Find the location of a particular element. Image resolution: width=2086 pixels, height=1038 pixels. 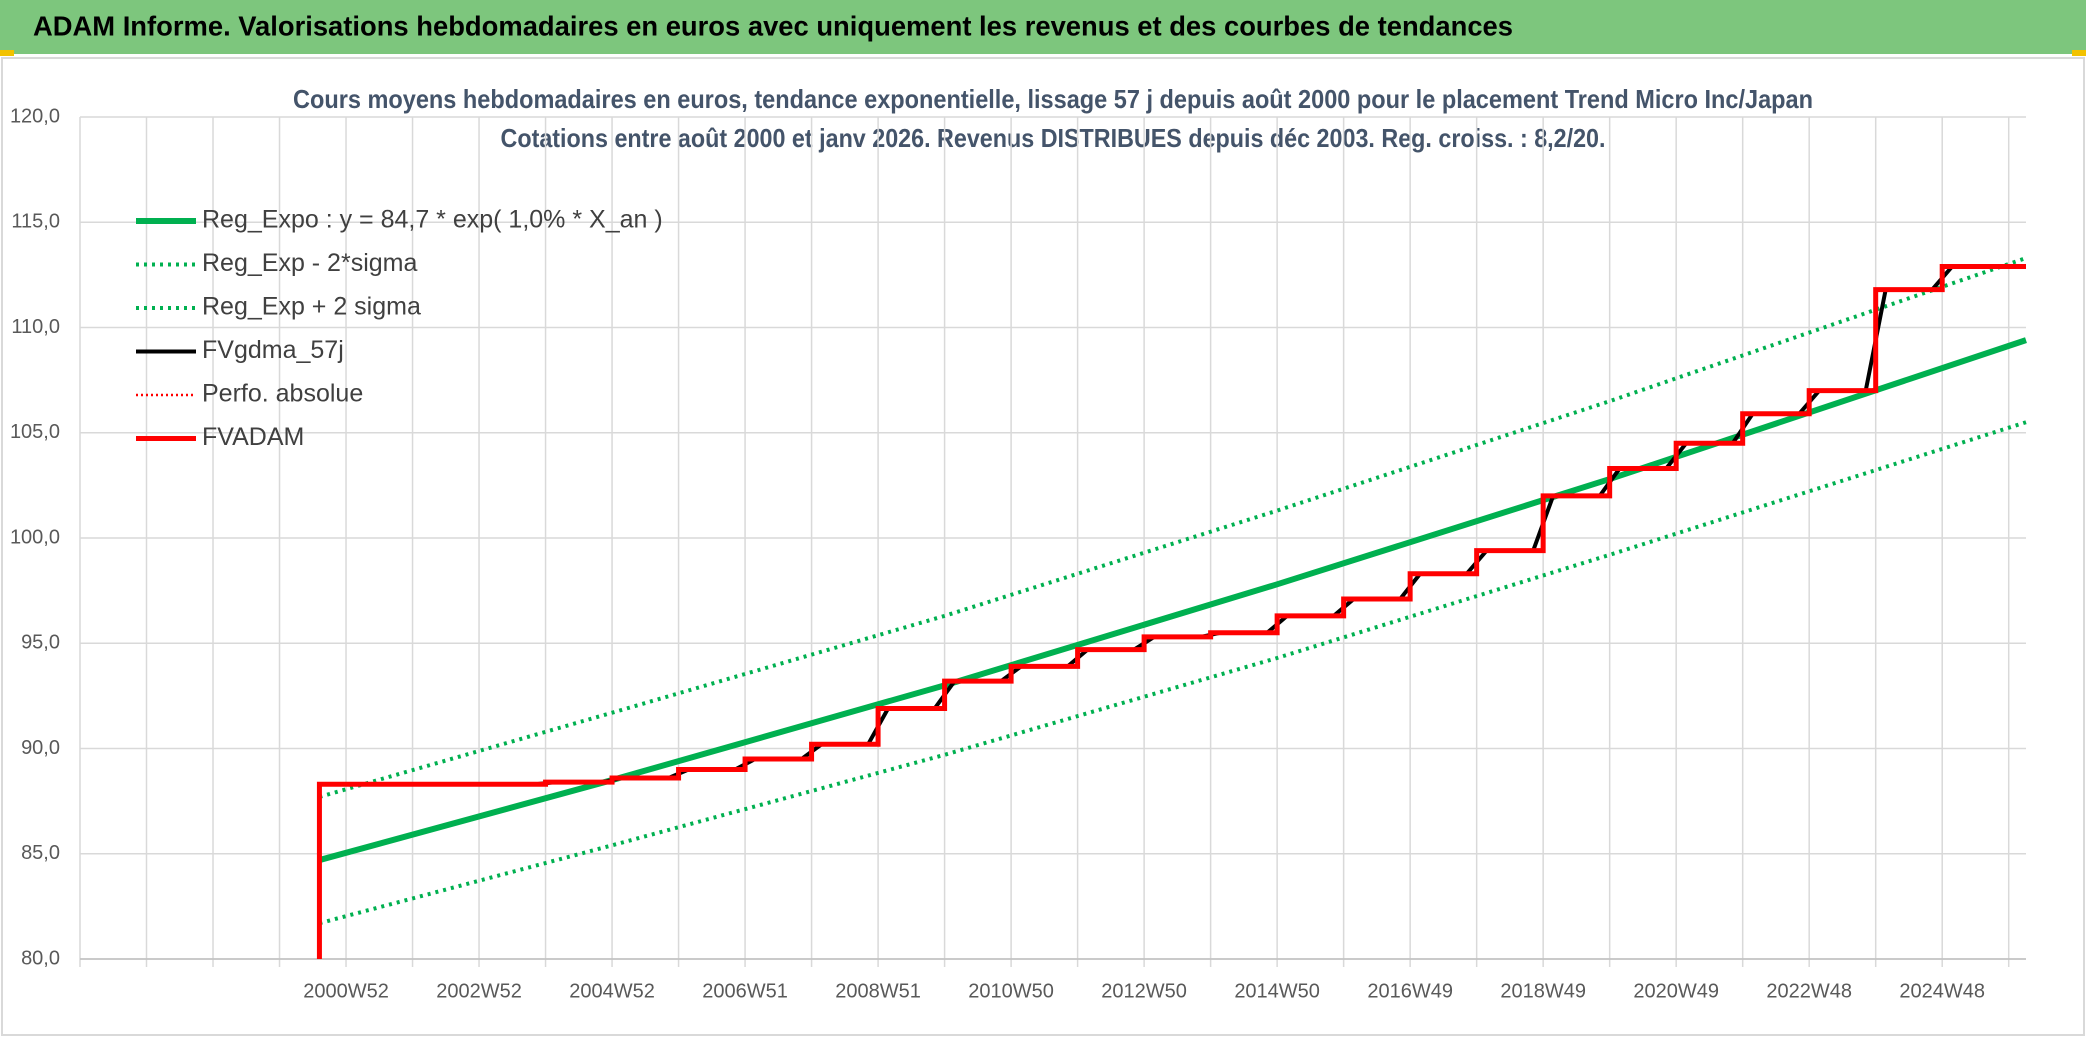

y-tick-label: 105,0 is located at coordinates (35, 432).